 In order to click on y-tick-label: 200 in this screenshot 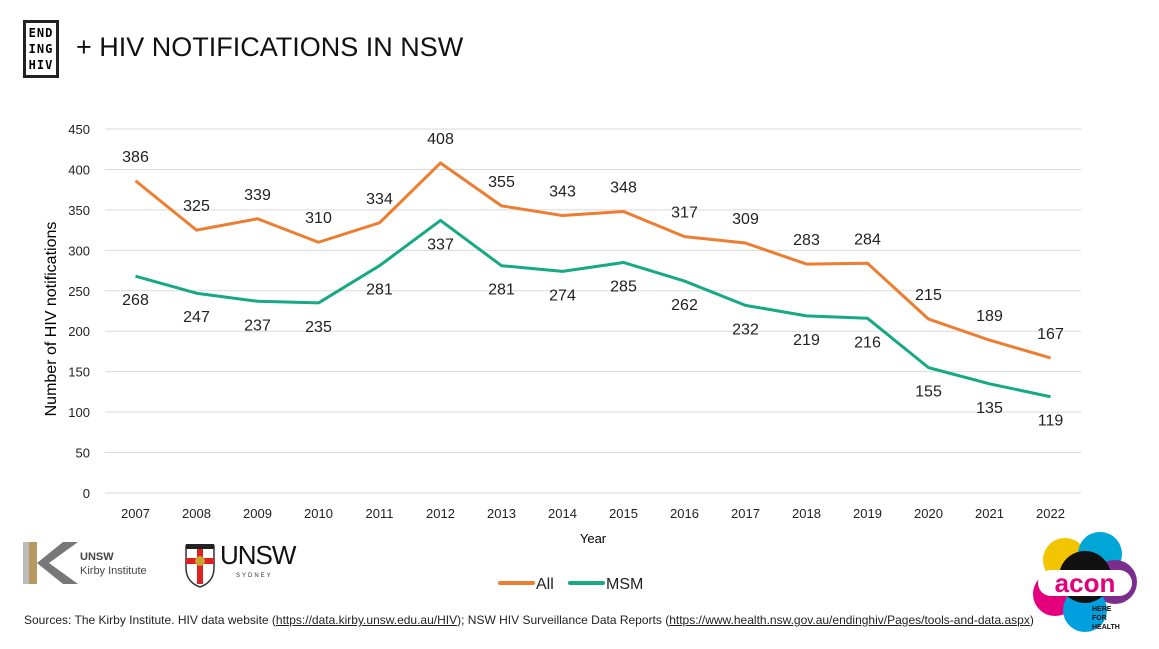, I will do `click(79, 331)`.